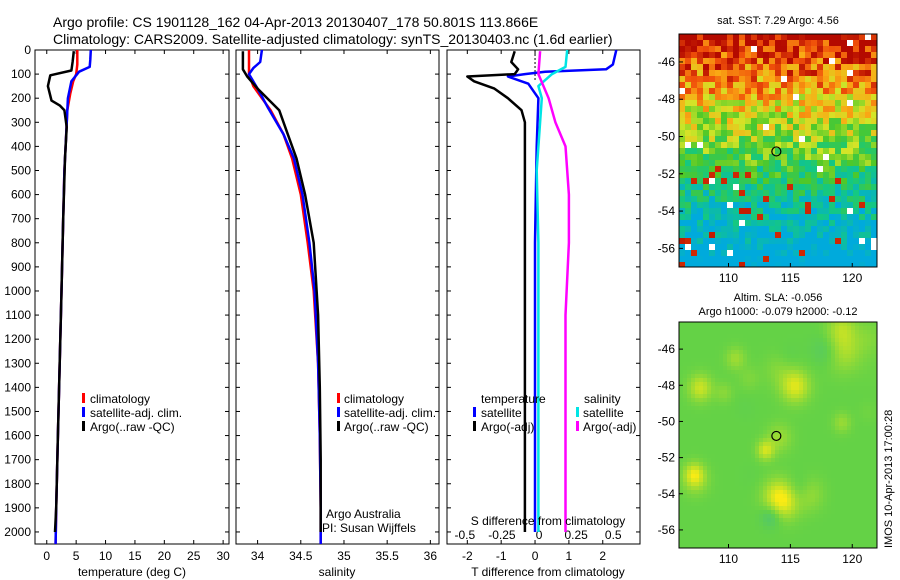 This screenshot has height=580, width=900. What do you see at coordinates (667, 137) in the screenshot?
I see `map-y-tick-label: -50` at bounding box center [667, 137].